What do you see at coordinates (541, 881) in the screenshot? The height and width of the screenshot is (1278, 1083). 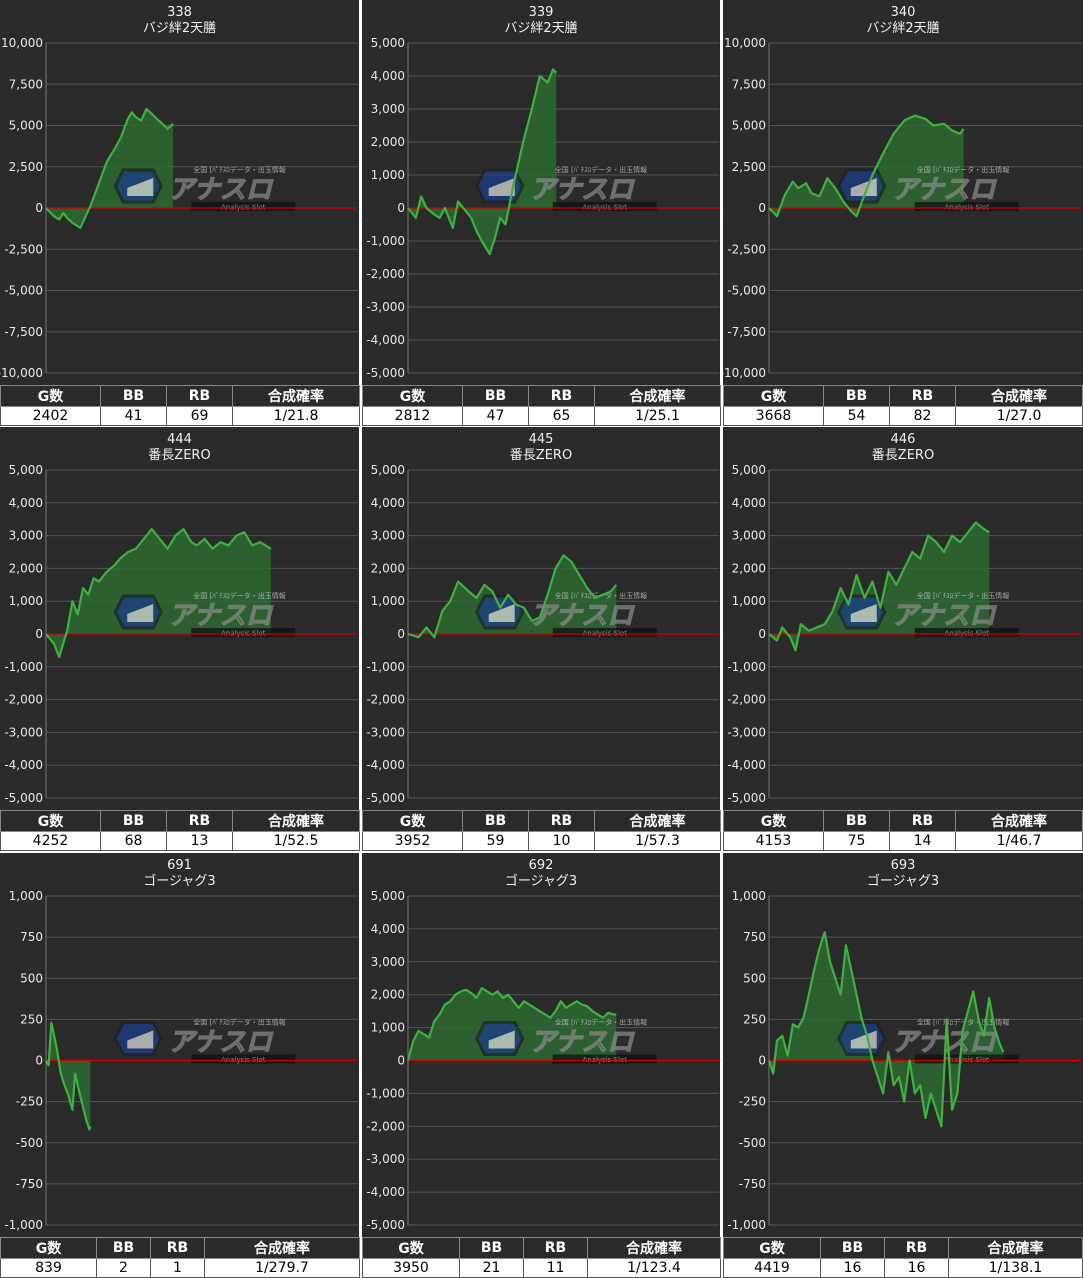 I see `machine-title: ゴージャグ3` at bounding box center [541, 881].